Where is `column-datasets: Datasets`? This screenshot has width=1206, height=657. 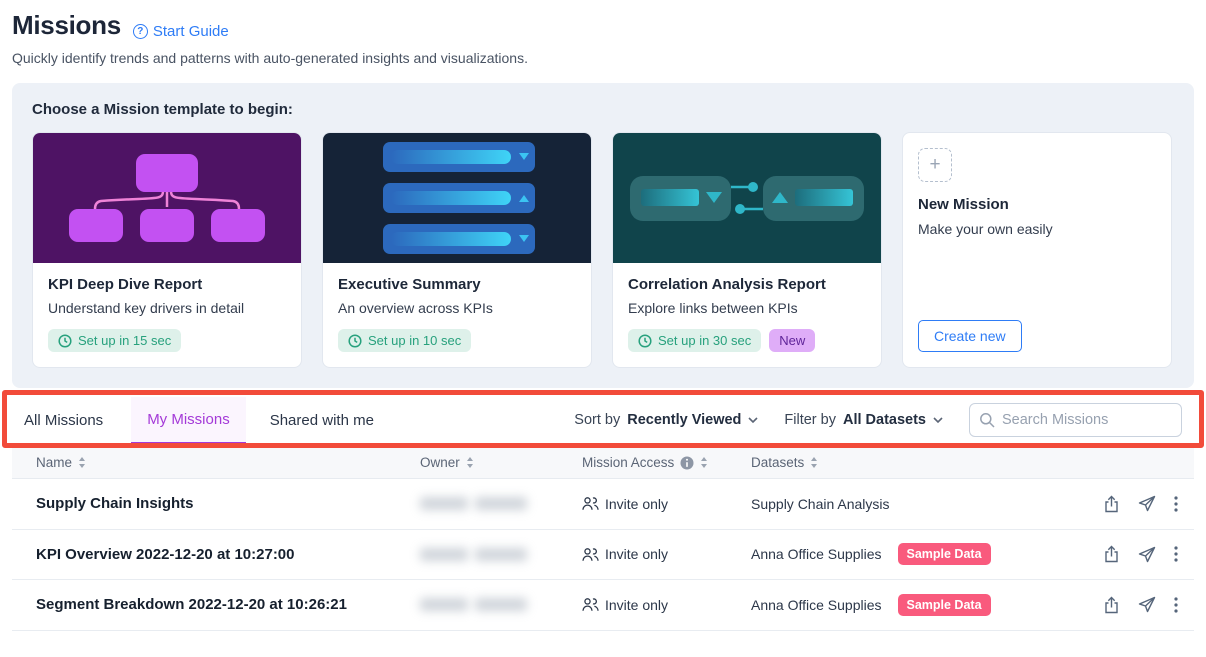 column-datasets: Datasets is located at coordinates (778, 462).